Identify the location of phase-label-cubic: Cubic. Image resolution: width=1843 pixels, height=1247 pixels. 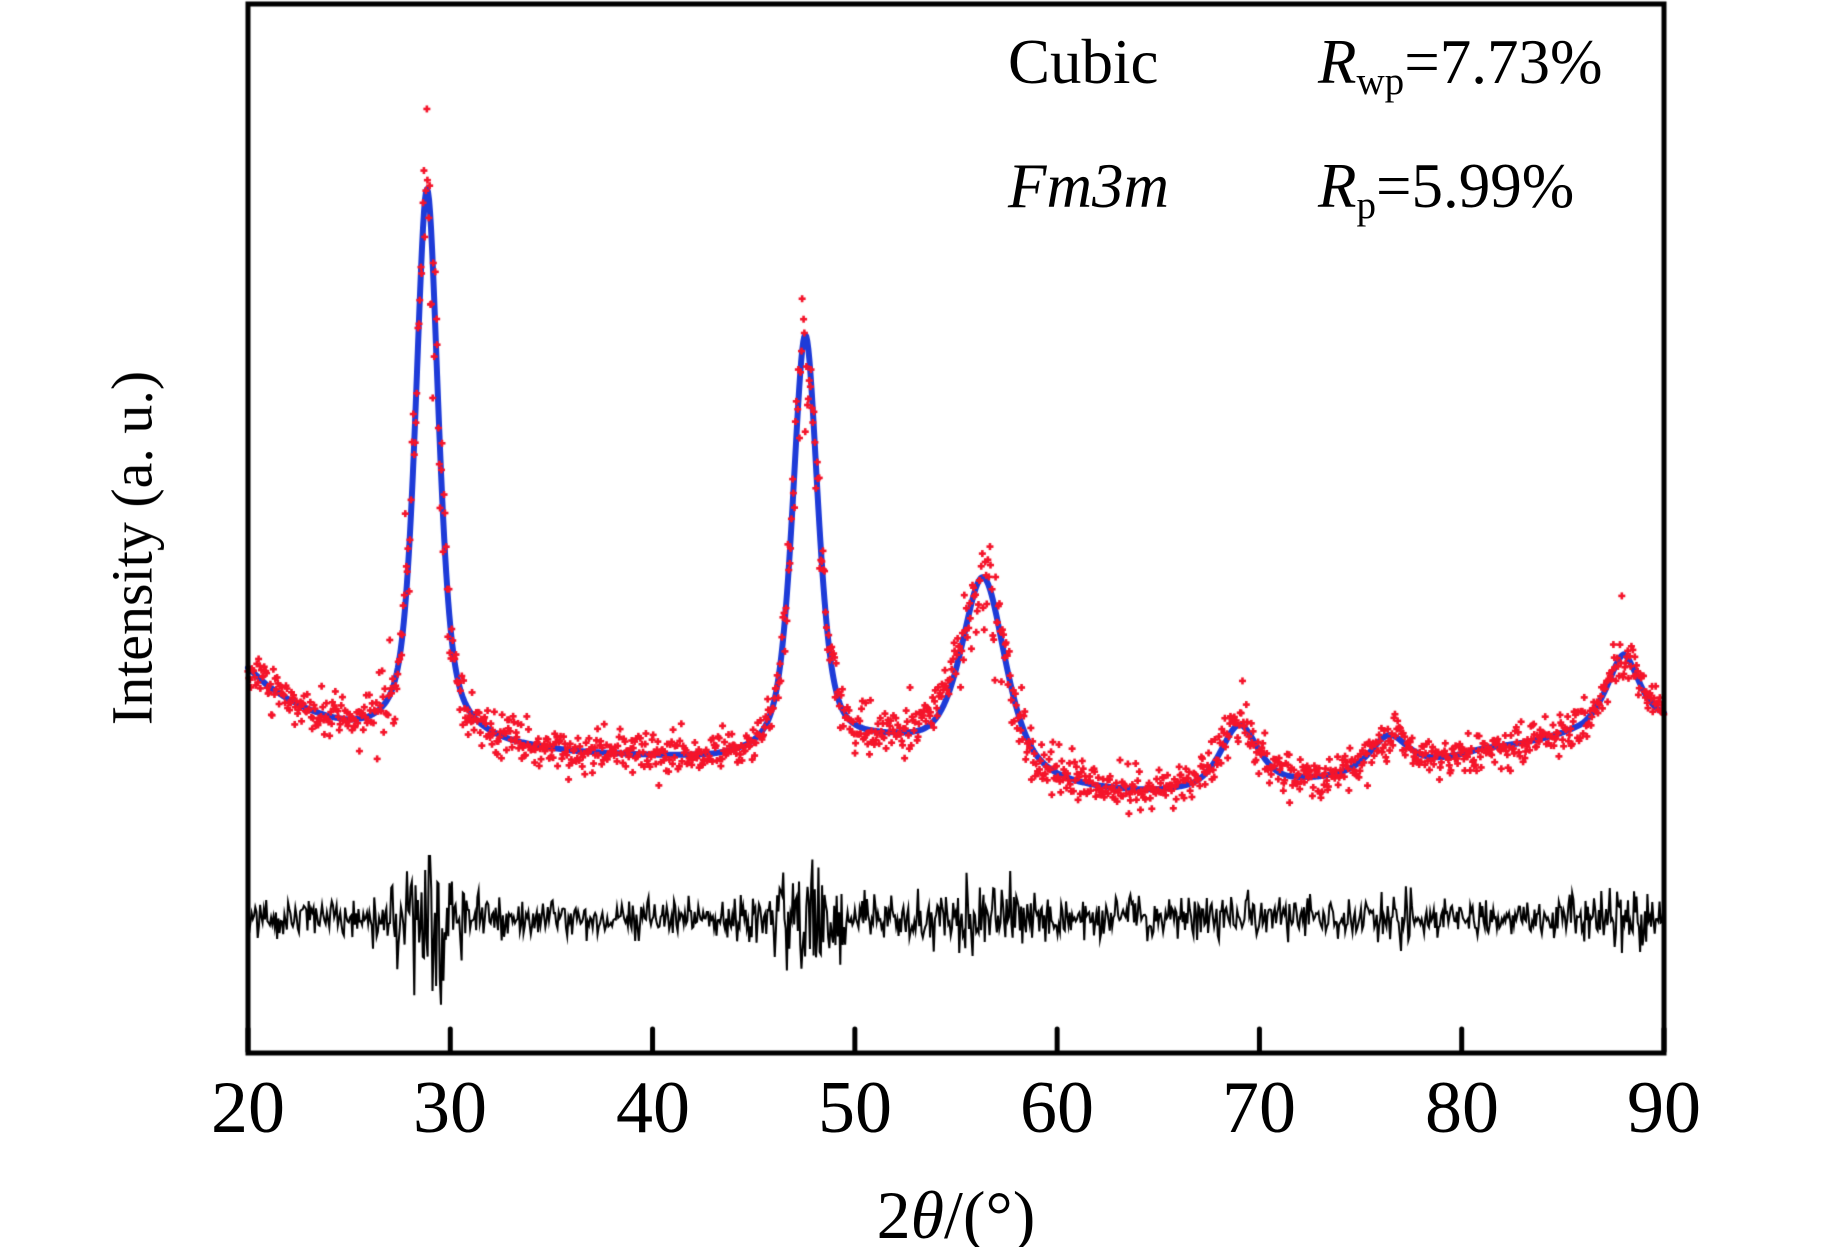
(1083, 62).